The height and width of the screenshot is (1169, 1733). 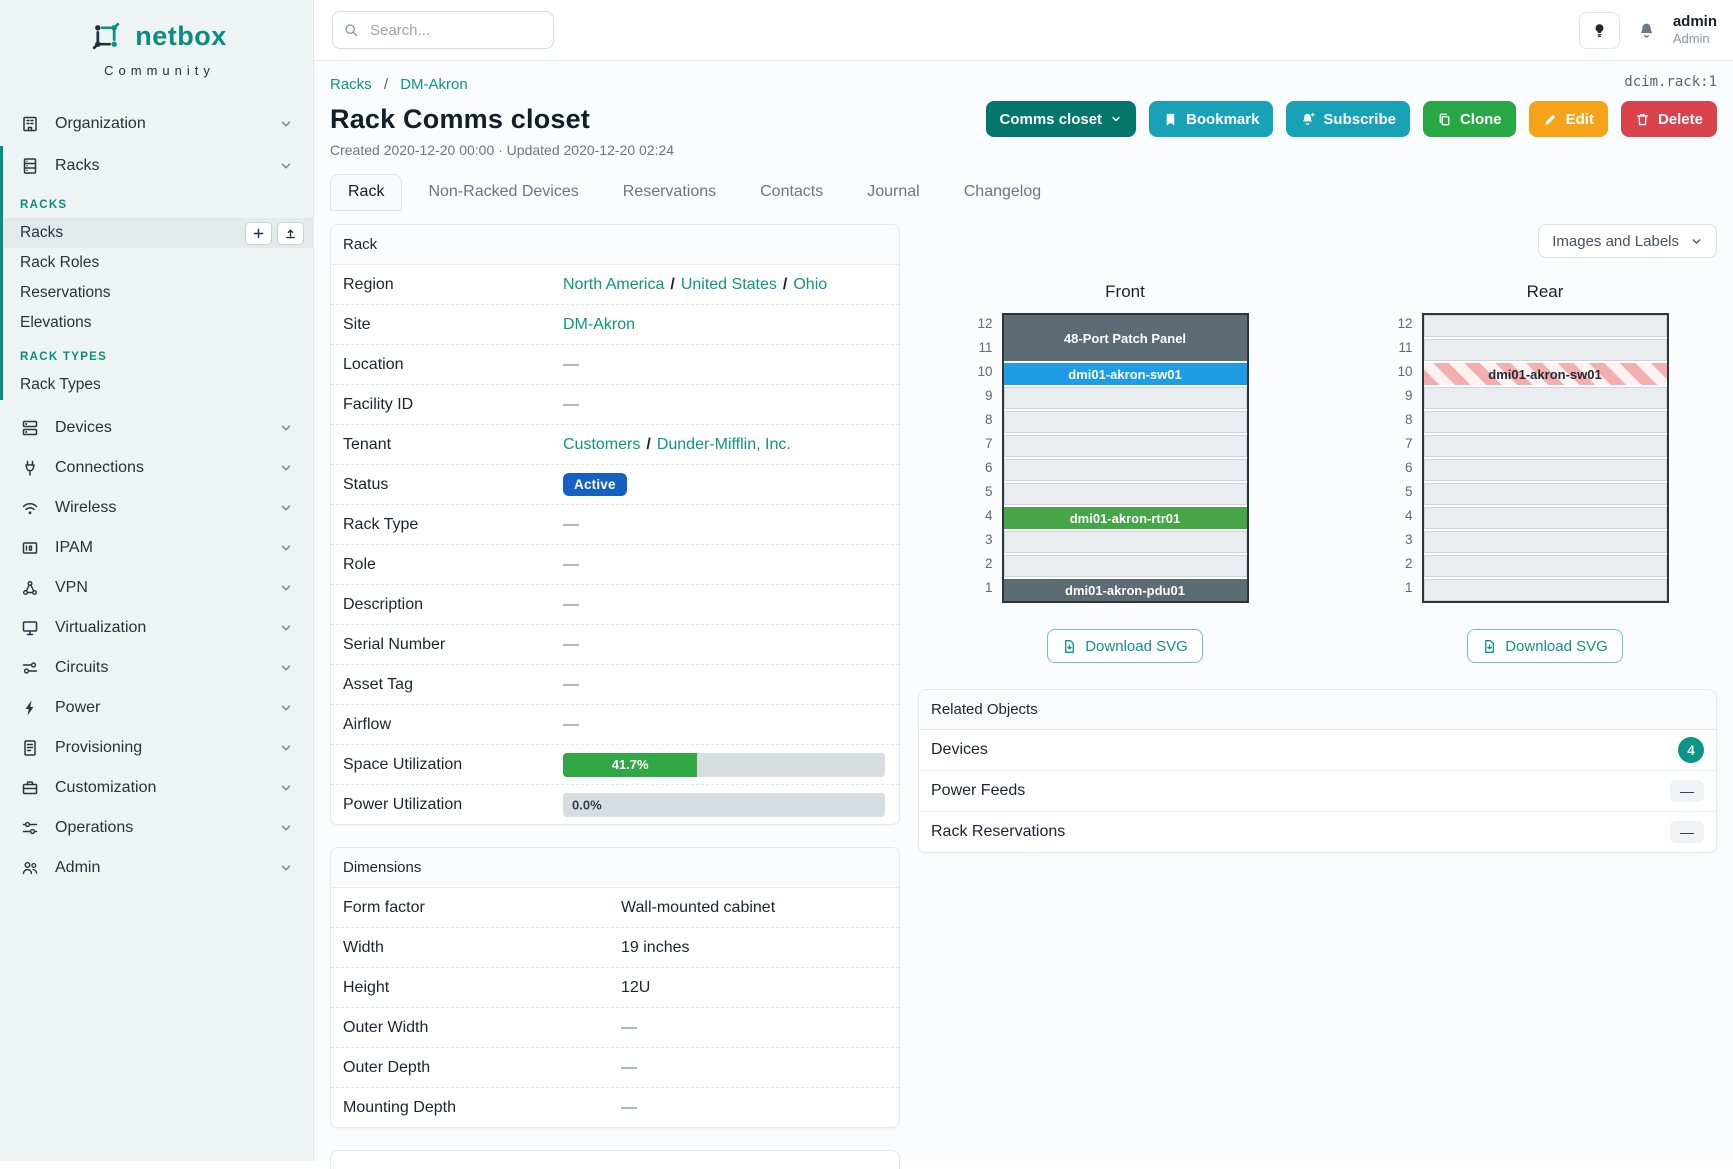 What do you see at coordinates (615, 765) in the screenshot?
I see `rack-field-space-utilization: Space Utilization 41.7%` at bounding box center [615, 765].